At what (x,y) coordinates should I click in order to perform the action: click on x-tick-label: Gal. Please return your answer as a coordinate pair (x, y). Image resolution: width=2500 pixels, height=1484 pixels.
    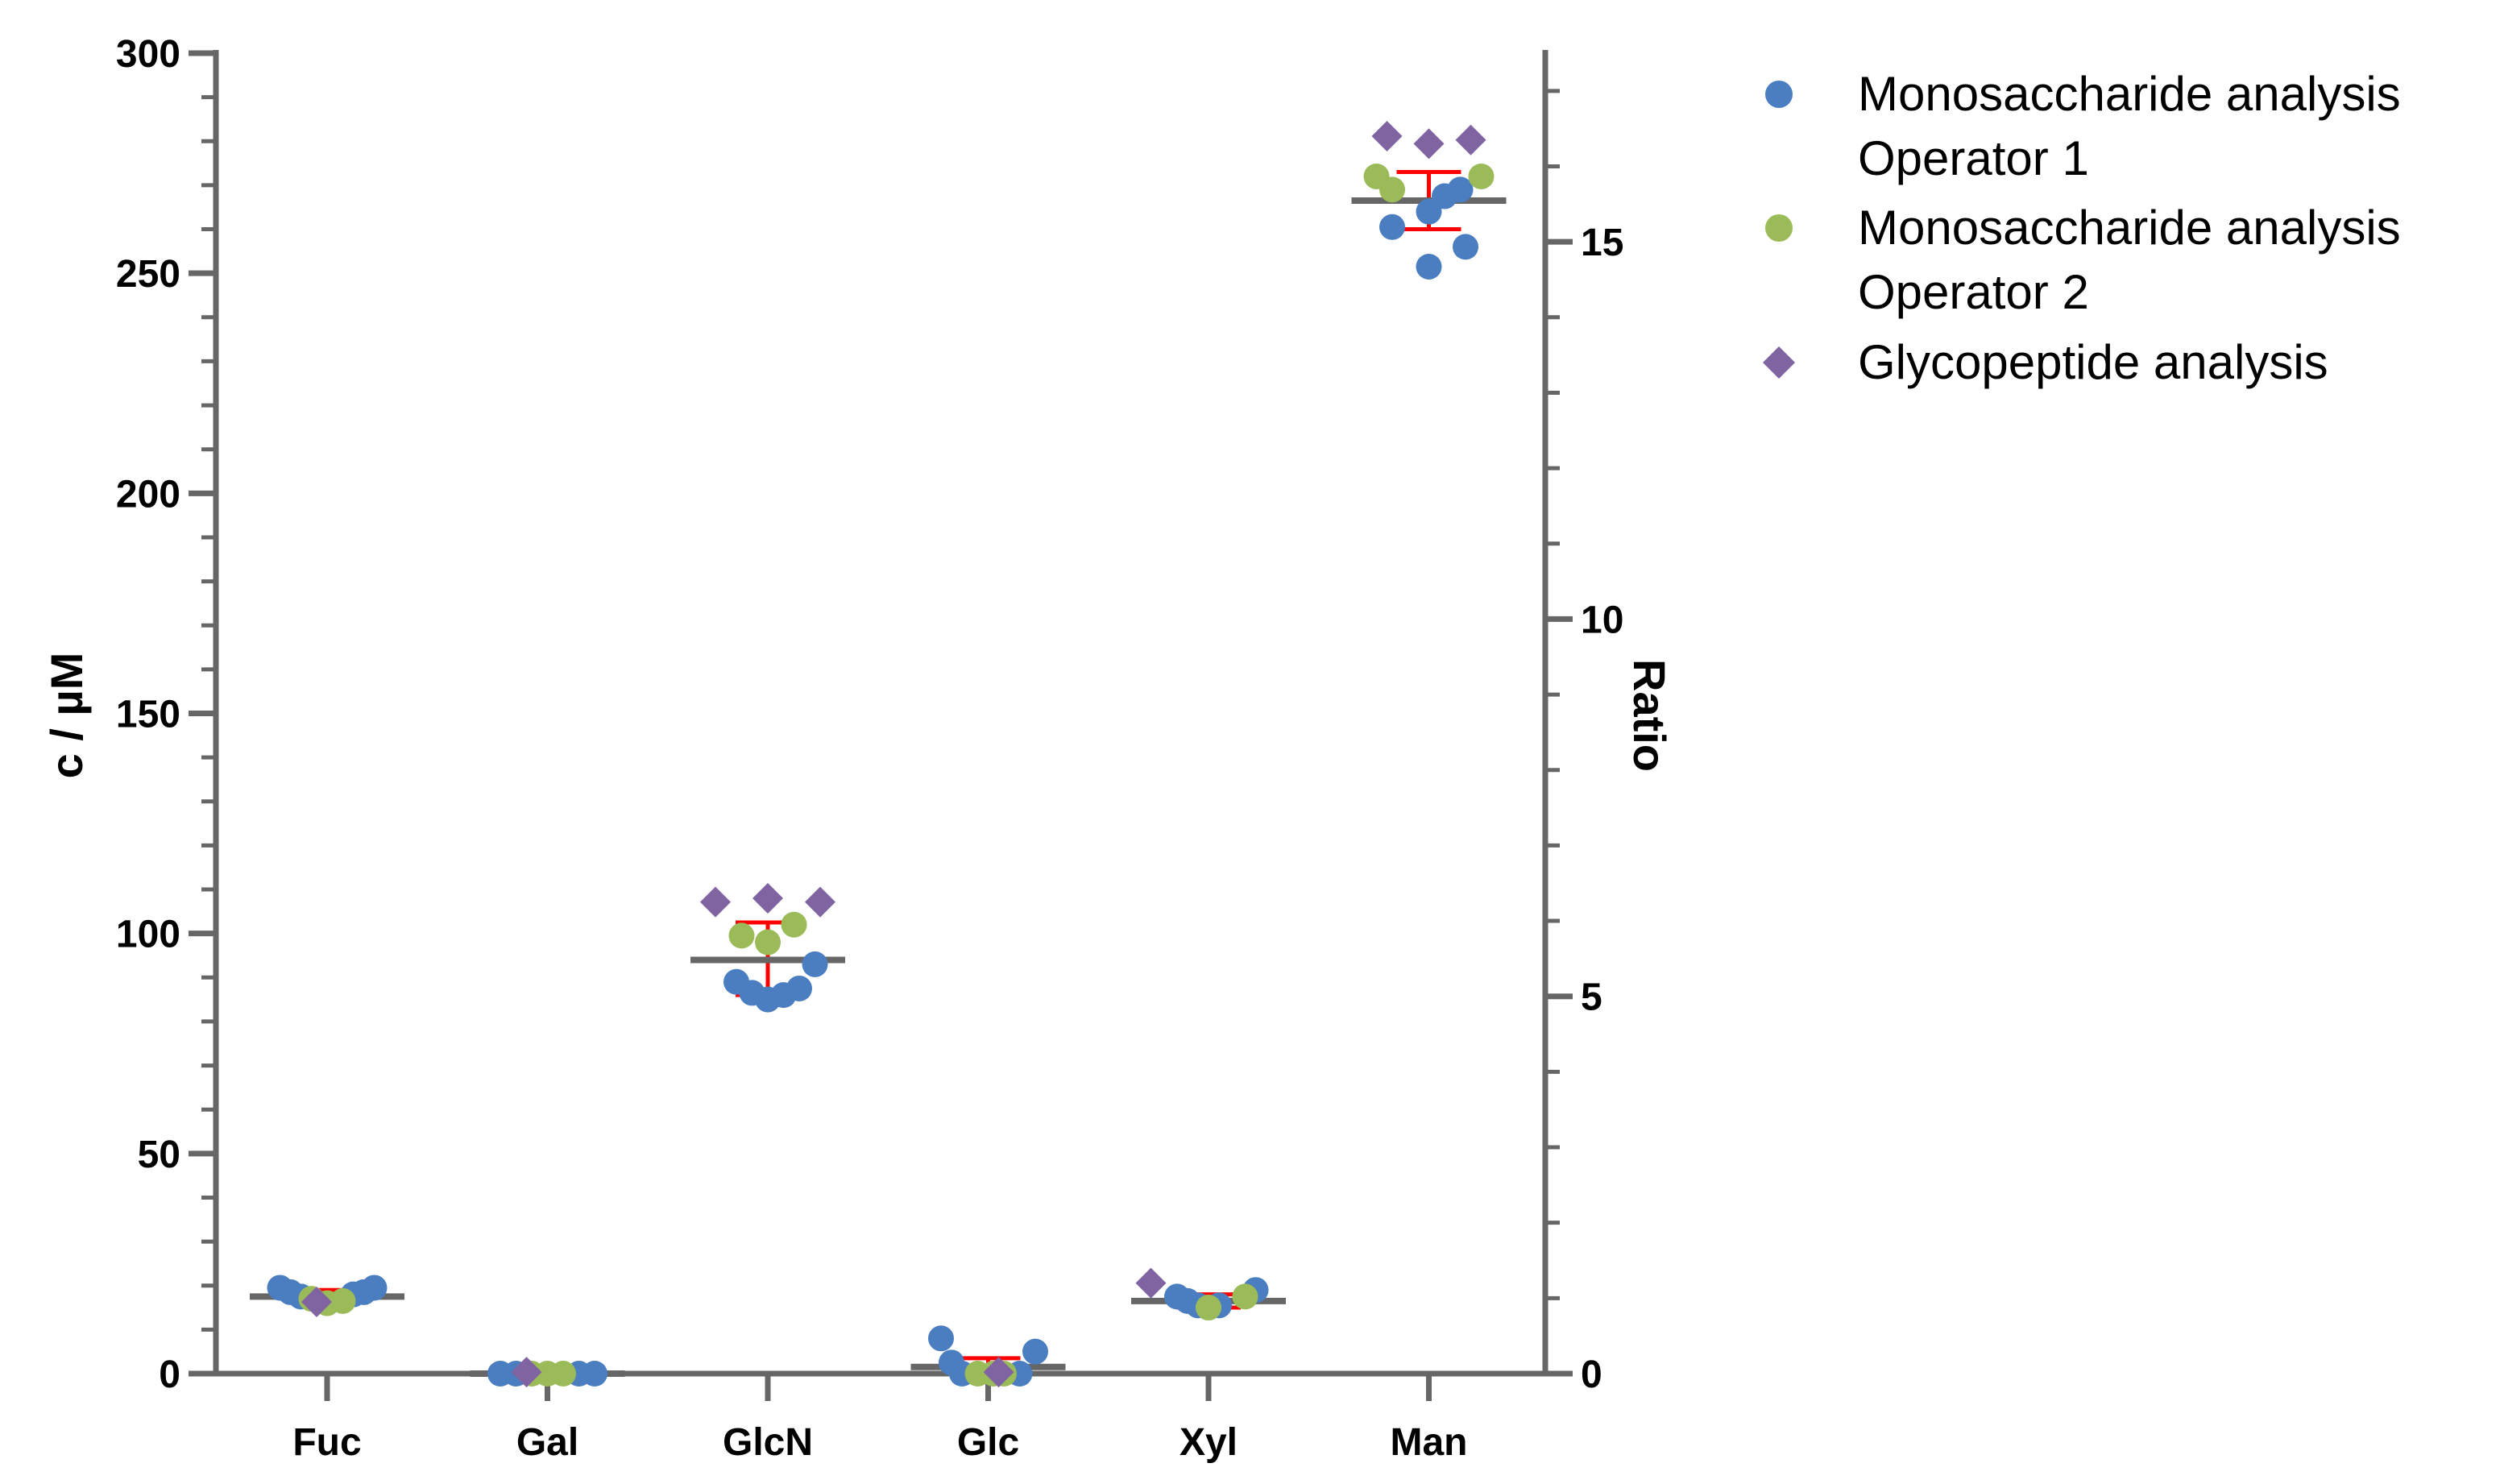
    Looking at the image, I should click on (547, 1442).